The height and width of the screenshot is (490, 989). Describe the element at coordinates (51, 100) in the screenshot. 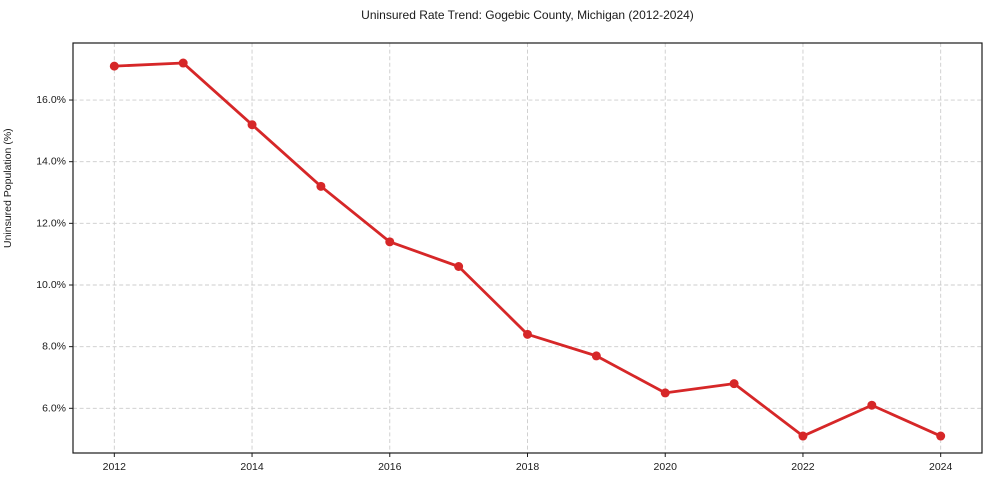

I see `y-tick-label: 16.0%` at that location.